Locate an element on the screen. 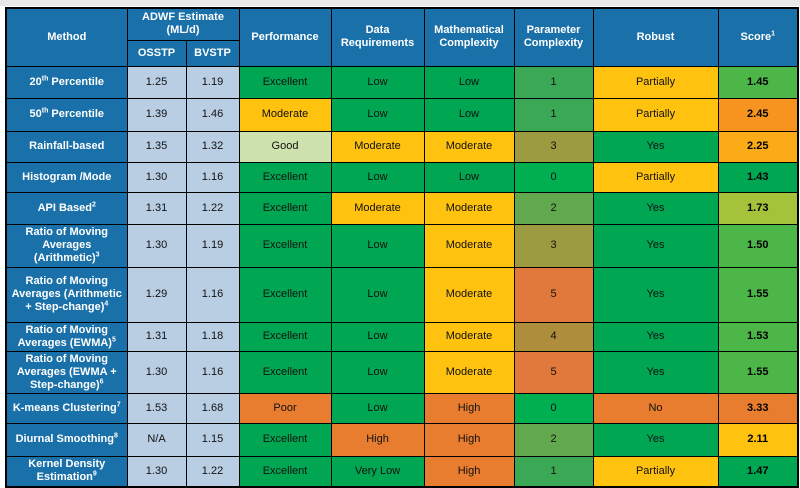  method-superscript: 3 is located at coordinates (97, 255).